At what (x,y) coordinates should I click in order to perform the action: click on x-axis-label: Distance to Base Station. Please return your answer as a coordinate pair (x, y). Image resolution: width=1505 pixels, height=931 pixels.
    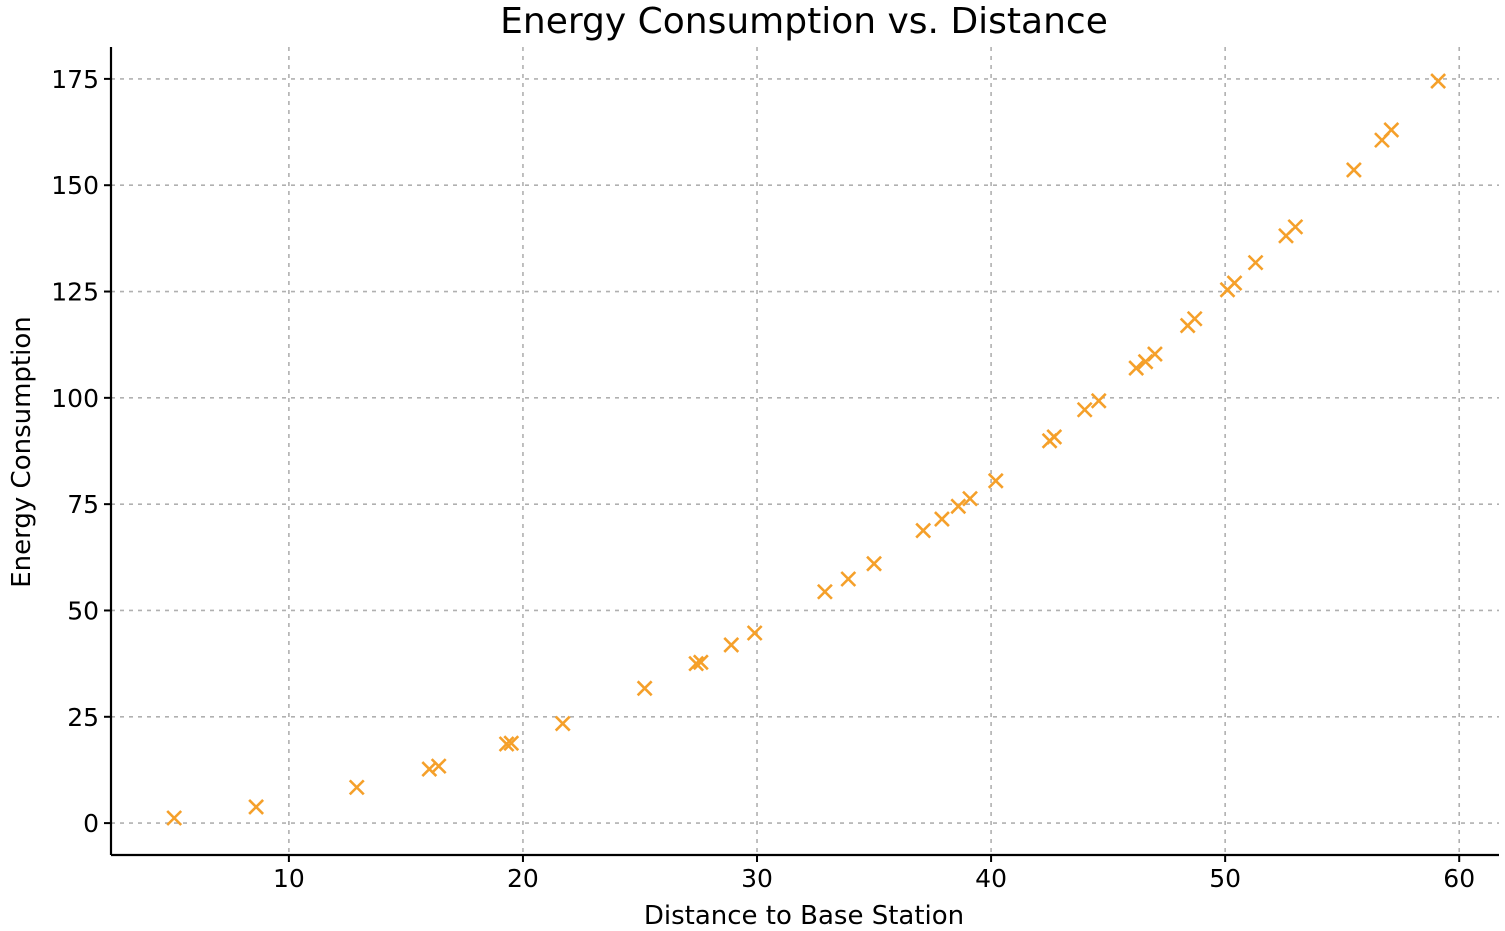
    Looking at the image, I should click on (804, 916).